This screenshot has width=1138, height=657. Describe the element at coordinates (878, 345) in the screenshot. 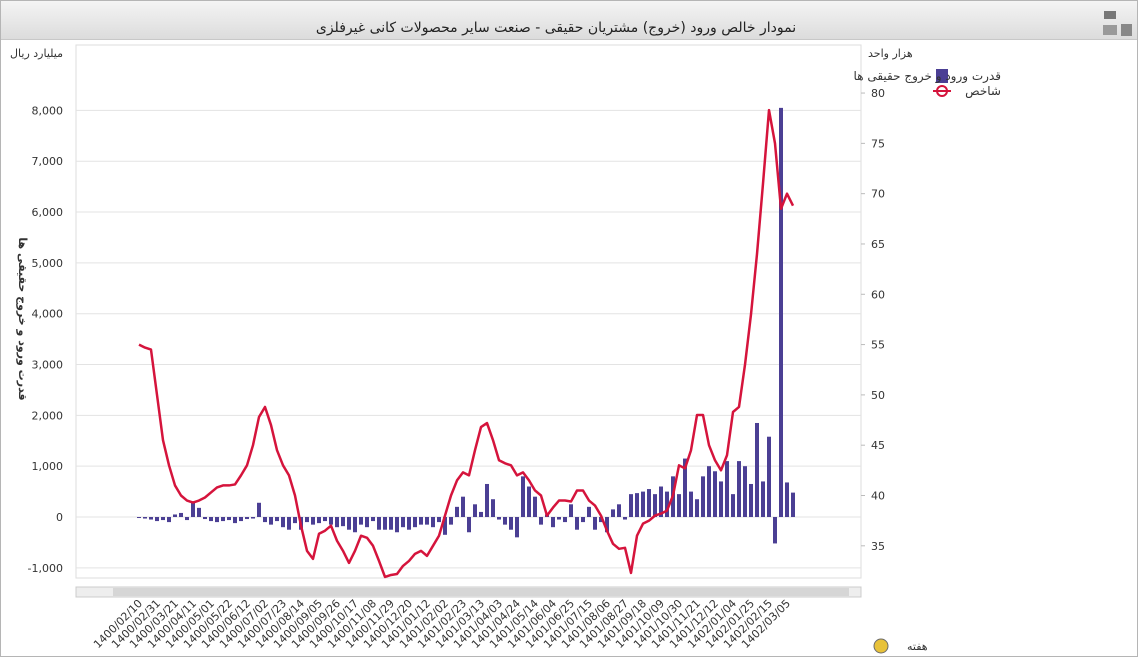

I see `y2-tick-label: 55` at that location.